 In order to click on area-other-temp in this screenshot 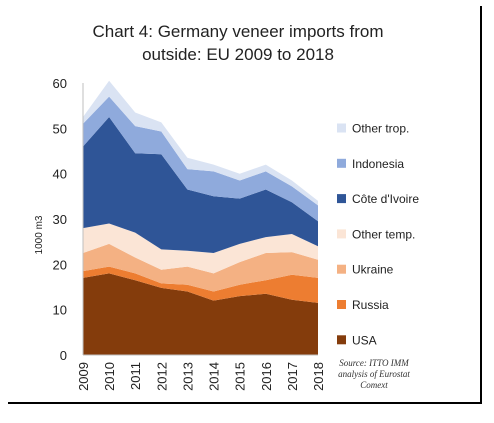, I will do `click(200, 248)`.